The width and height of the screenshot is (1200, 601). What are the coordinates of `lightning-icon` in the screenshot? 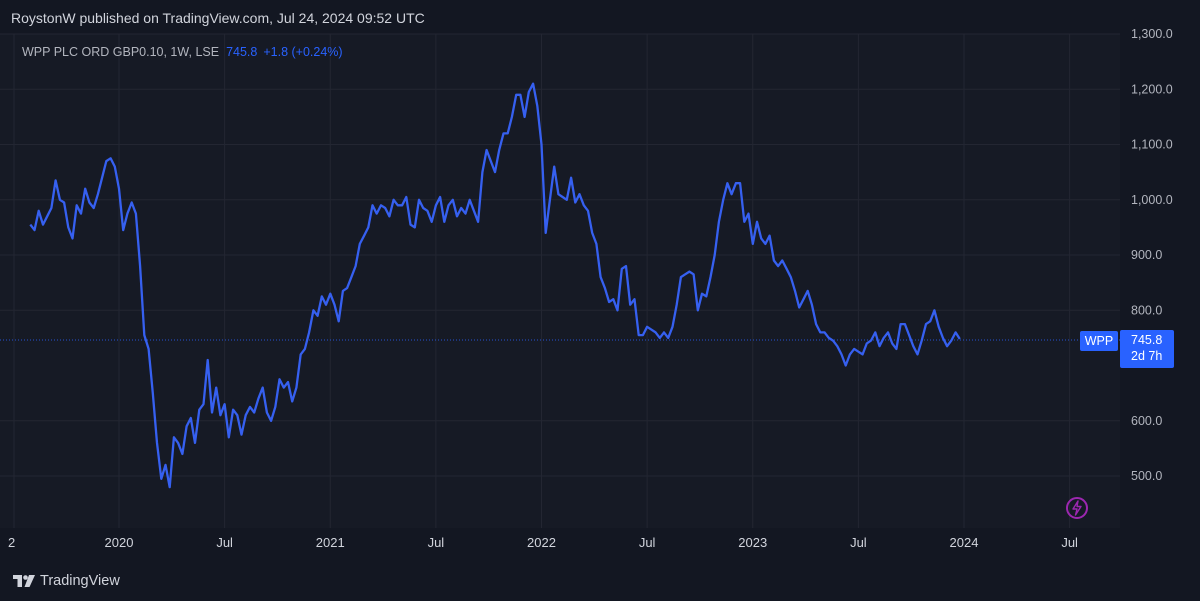 It's located at (1077, 508).